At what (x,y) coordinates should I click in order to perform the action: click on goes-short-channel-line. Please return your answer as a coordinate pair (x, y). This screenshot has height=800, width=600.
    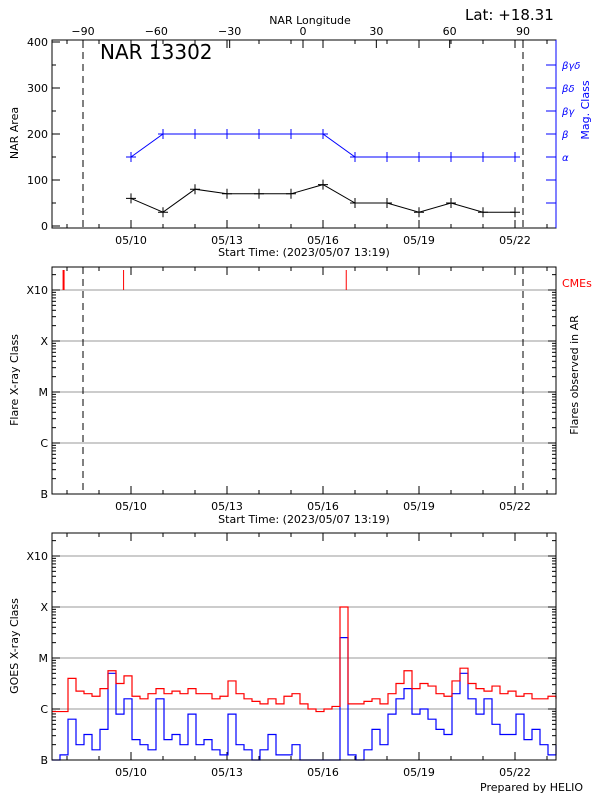
    Looking at the image, I should click on (304, 699).